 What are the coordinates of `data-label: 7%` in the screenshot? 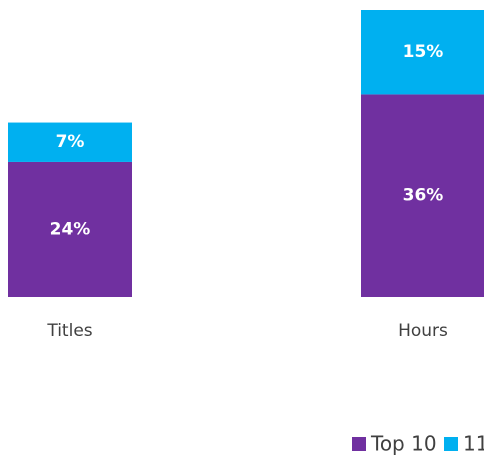 It's located at (70, 142).